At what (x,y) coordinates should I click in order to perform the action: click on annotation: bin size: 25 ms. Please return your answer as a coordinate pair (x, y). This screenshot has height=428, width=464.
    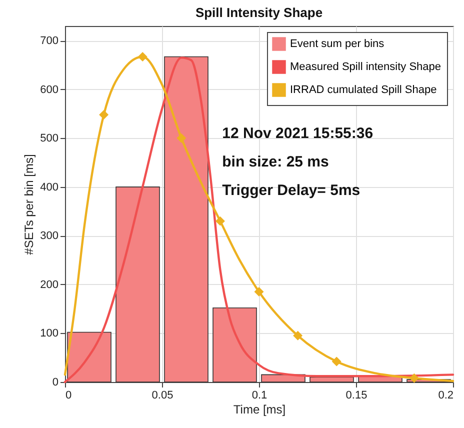
    Looking at the image, I should click on (275, 161).